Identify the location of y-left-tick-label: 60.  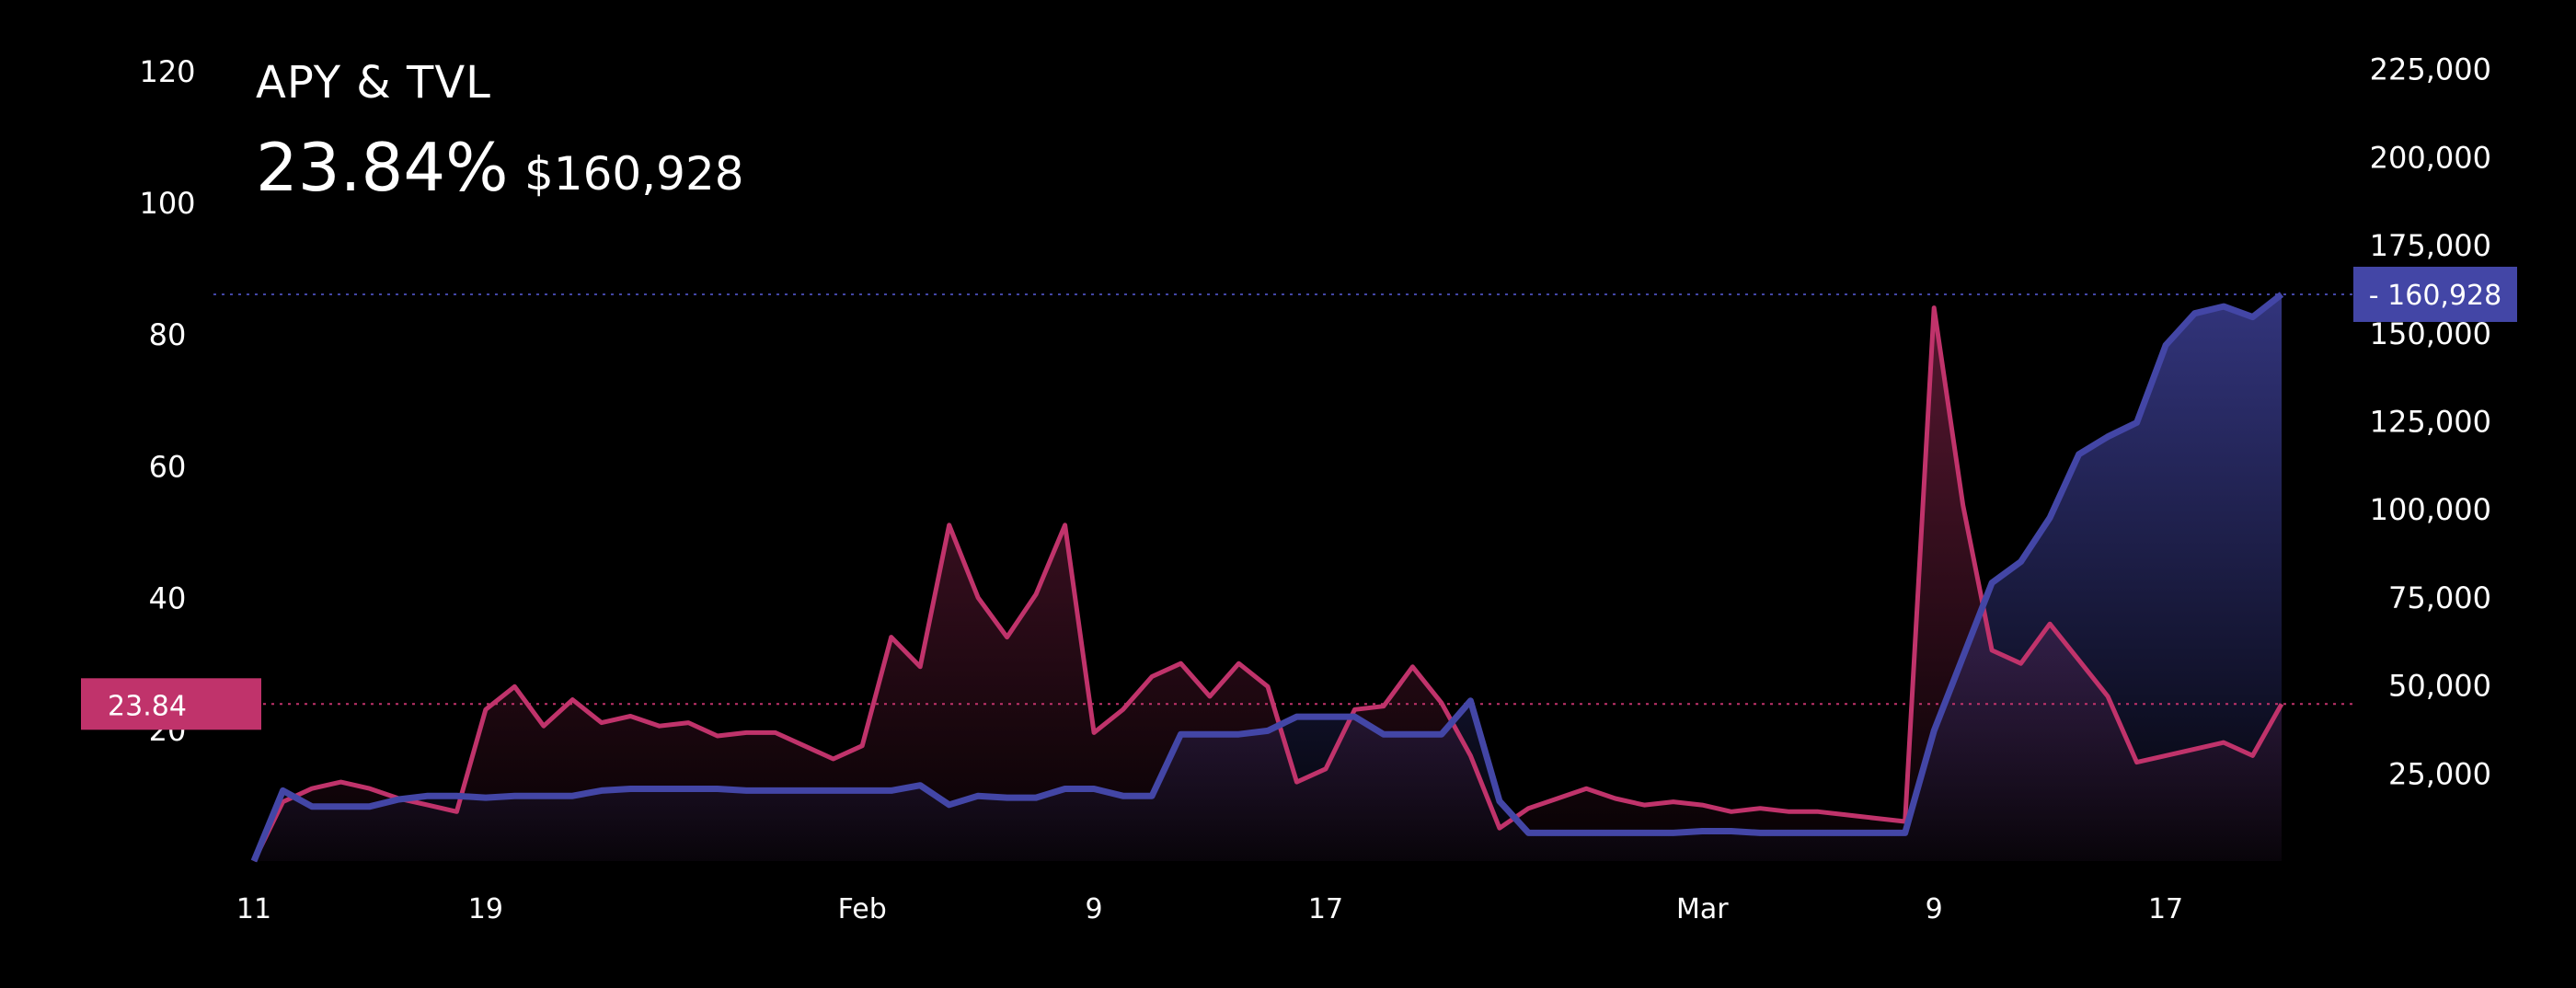
(168, 467).